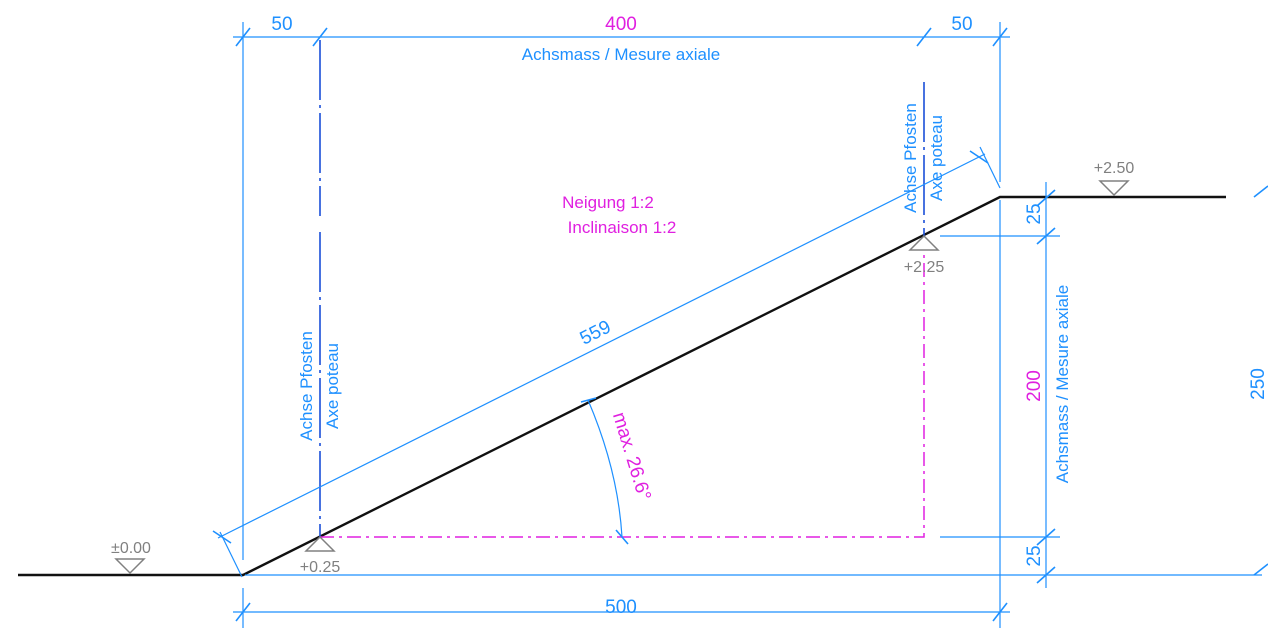 Image resolution: width=1268 pixels, height=630 pixels. Describe the element at coordinates (306, 386) in the screenshot. I see `post-axis-left-label-de: Achse Pfosten` at that location.